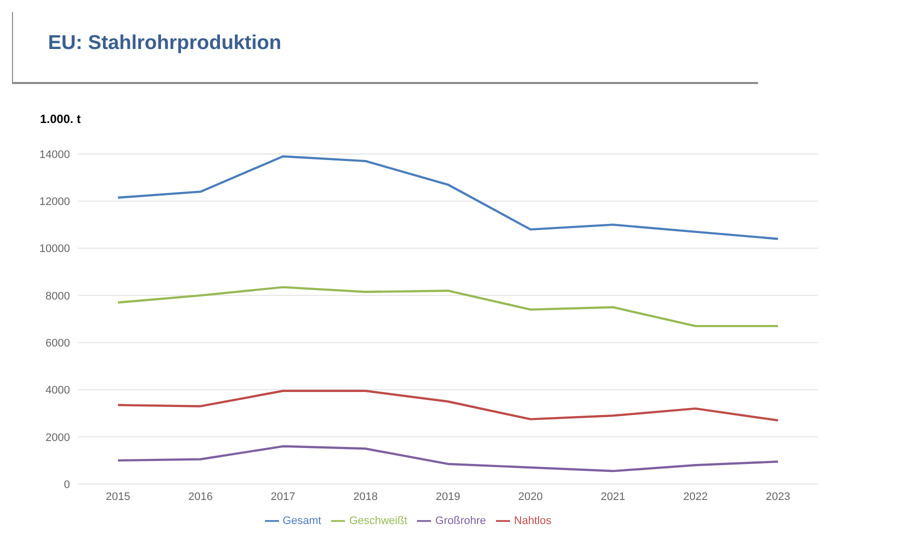 The width and height of the screenshot is (898, 541). Describe the element at coordinates (778, 496) in the screenshot. I see `x-tick-label: 2023` at that location.